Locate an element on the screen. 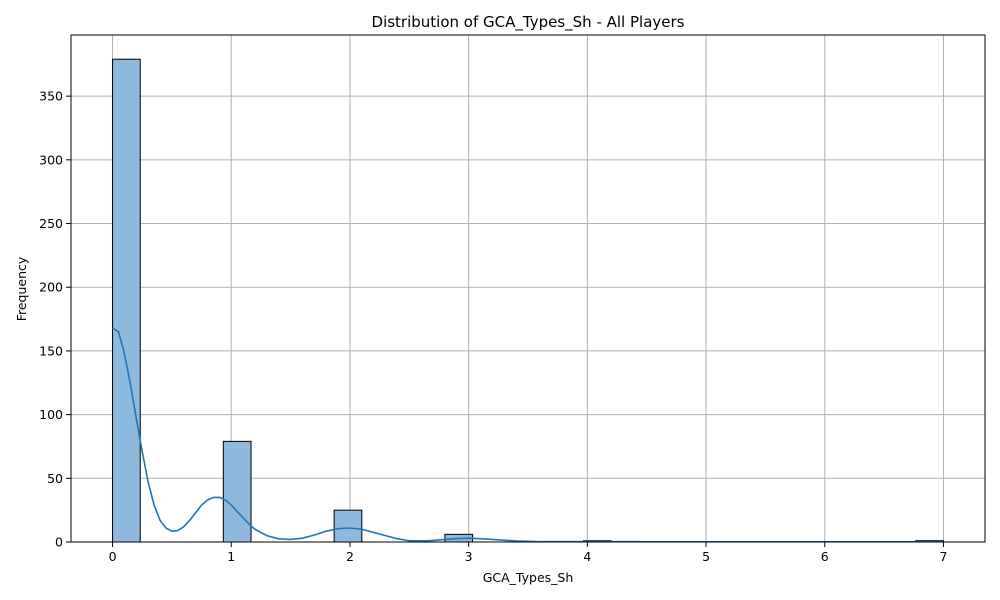  x-tick-label: 7 is located at coordinates (943, 556).